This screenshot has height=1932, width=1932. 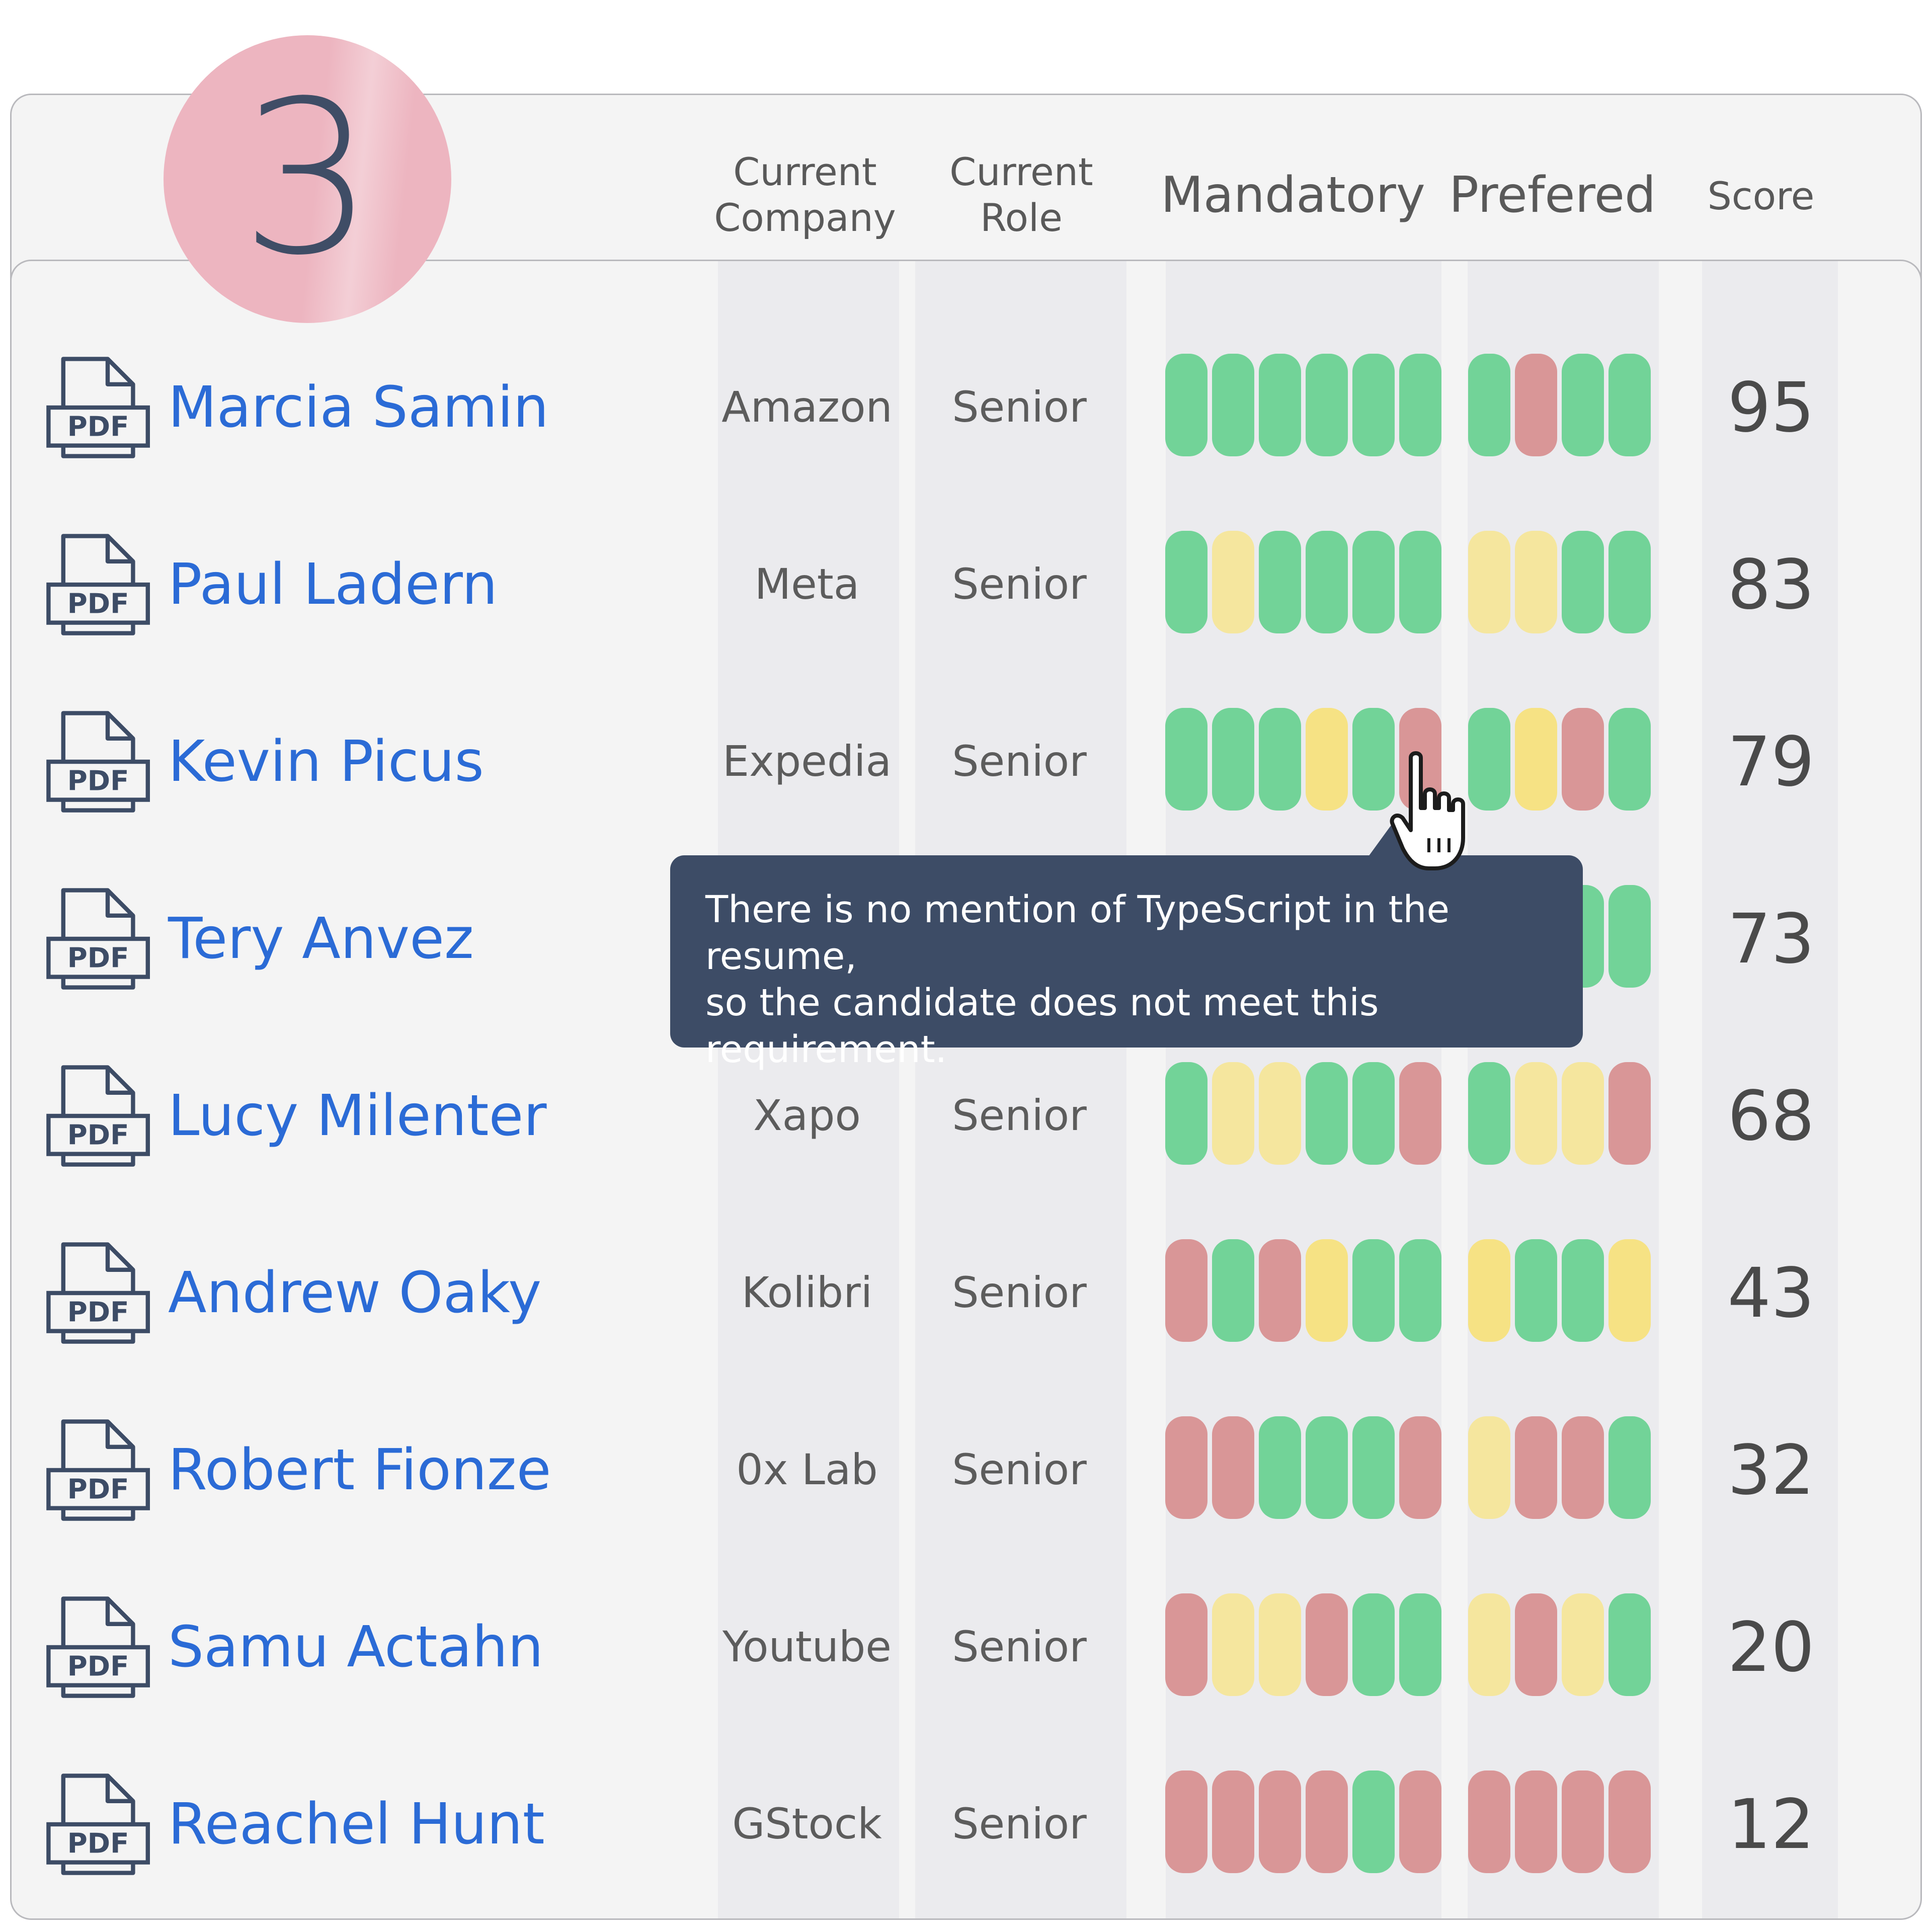 I want to click on candidate-name-cell: PDF Robert Fionze, so click(x=298, y=1470).